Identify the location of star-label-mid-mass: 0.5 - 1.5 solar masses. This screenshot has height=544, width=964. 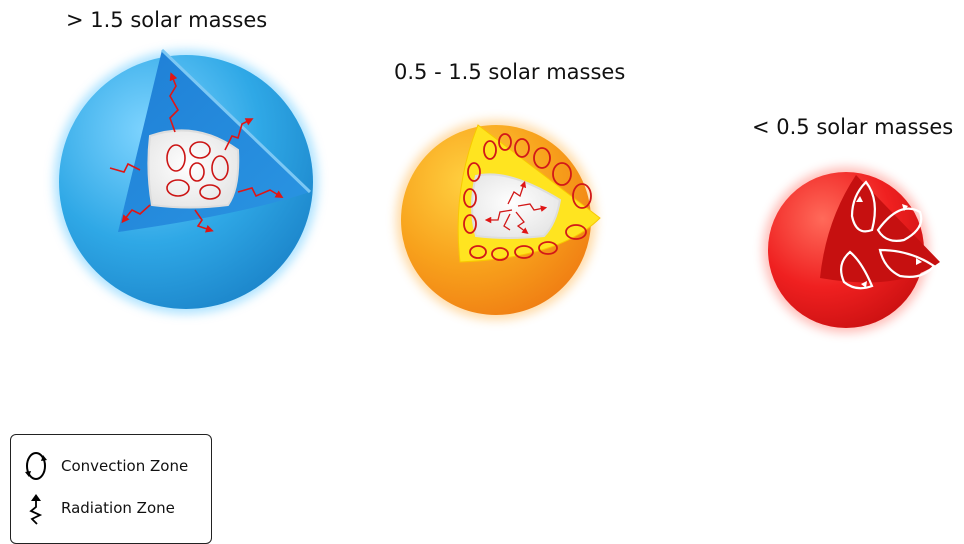
(510, 72).